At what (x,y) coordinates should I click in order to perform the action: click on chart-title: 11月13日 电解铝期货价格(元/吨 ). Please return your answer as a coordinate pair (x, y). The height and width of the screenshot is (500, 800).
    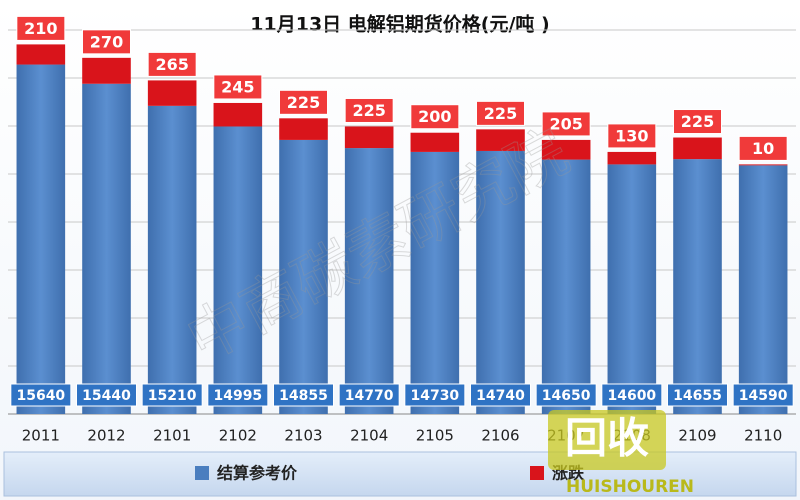
    Looking at the image, I should click on (399, 24).